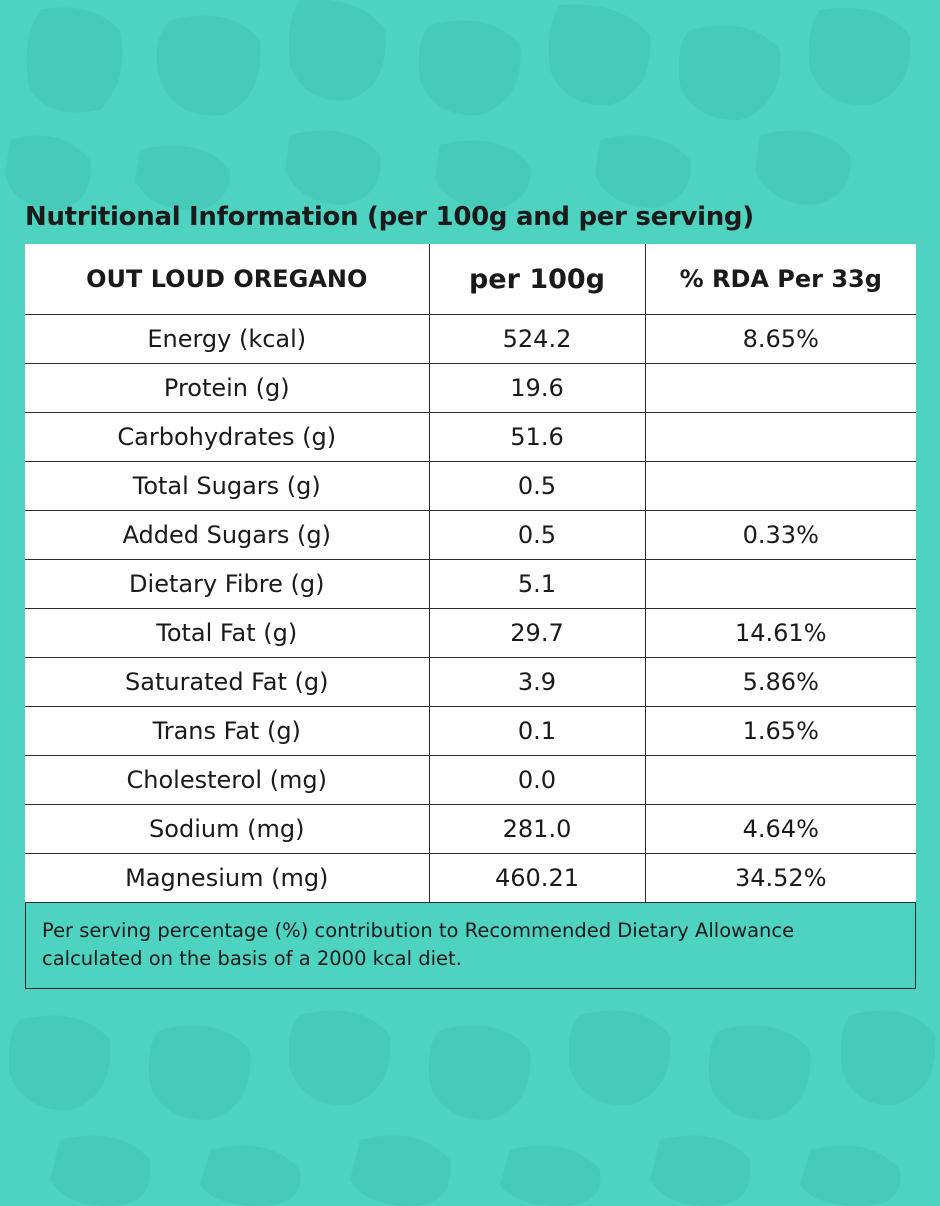 The height and width of the screenshot is (1206, 940). Describe the element at coordinates (537, 437) in the screenshot. I see `per-100g-value: 51.6` at that location.